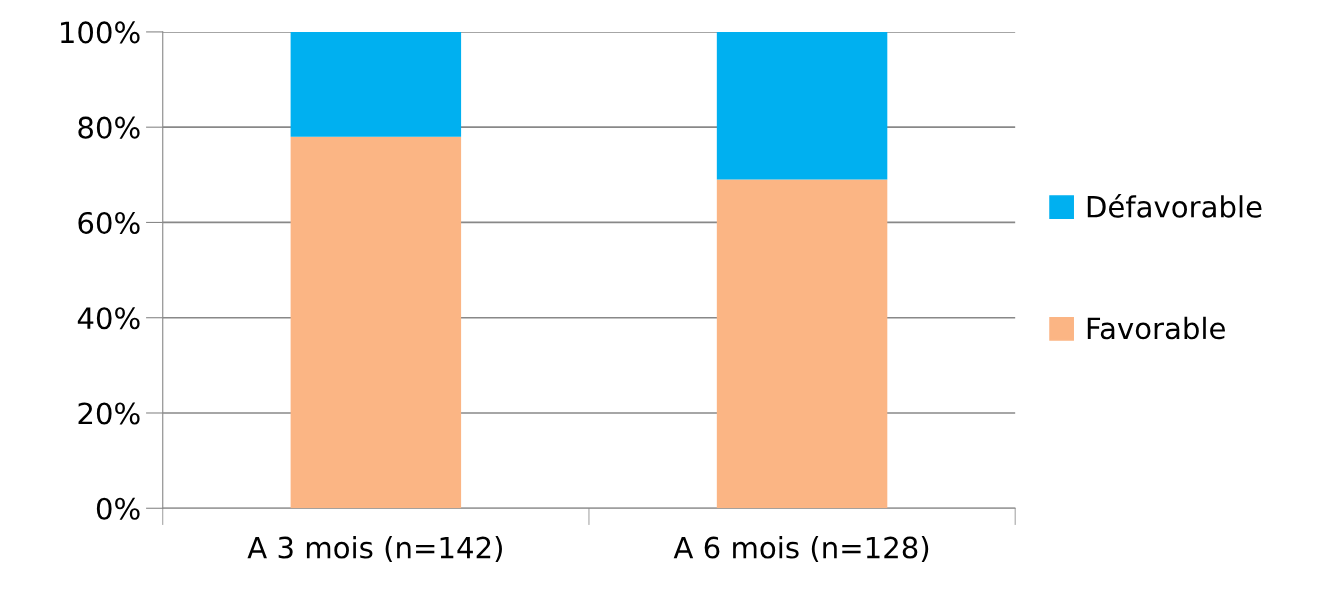 The height and width of the screenshot is (591, 1334). Describe the element at coordinates (1156, 328) in the screenshot. I see `legend-label: Favorable` at that location.